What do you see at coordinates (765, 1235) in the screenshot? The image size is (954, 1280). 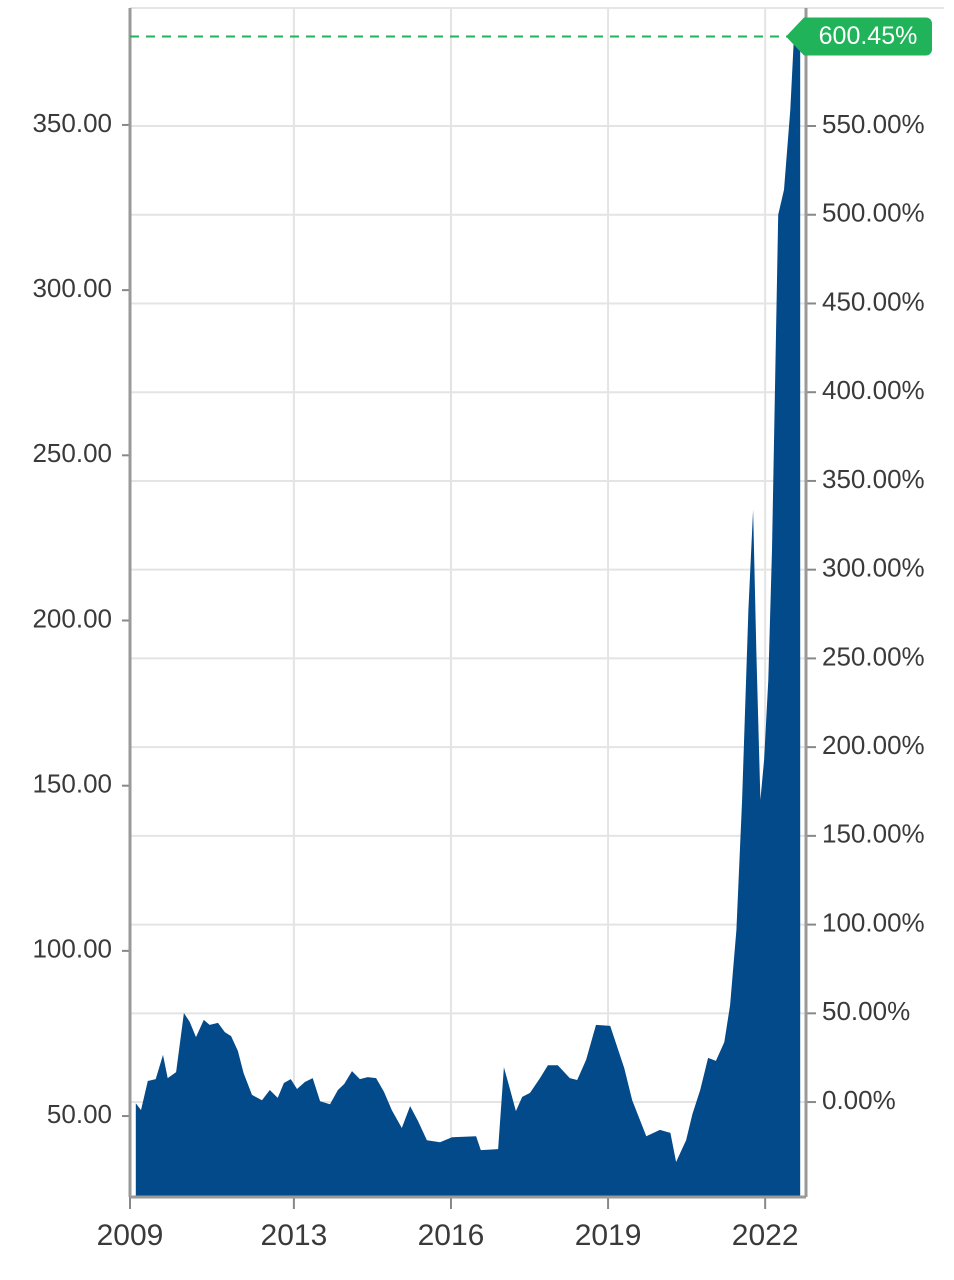 I see `x-tick-label: 2022` at bounding box center [765, 1235].